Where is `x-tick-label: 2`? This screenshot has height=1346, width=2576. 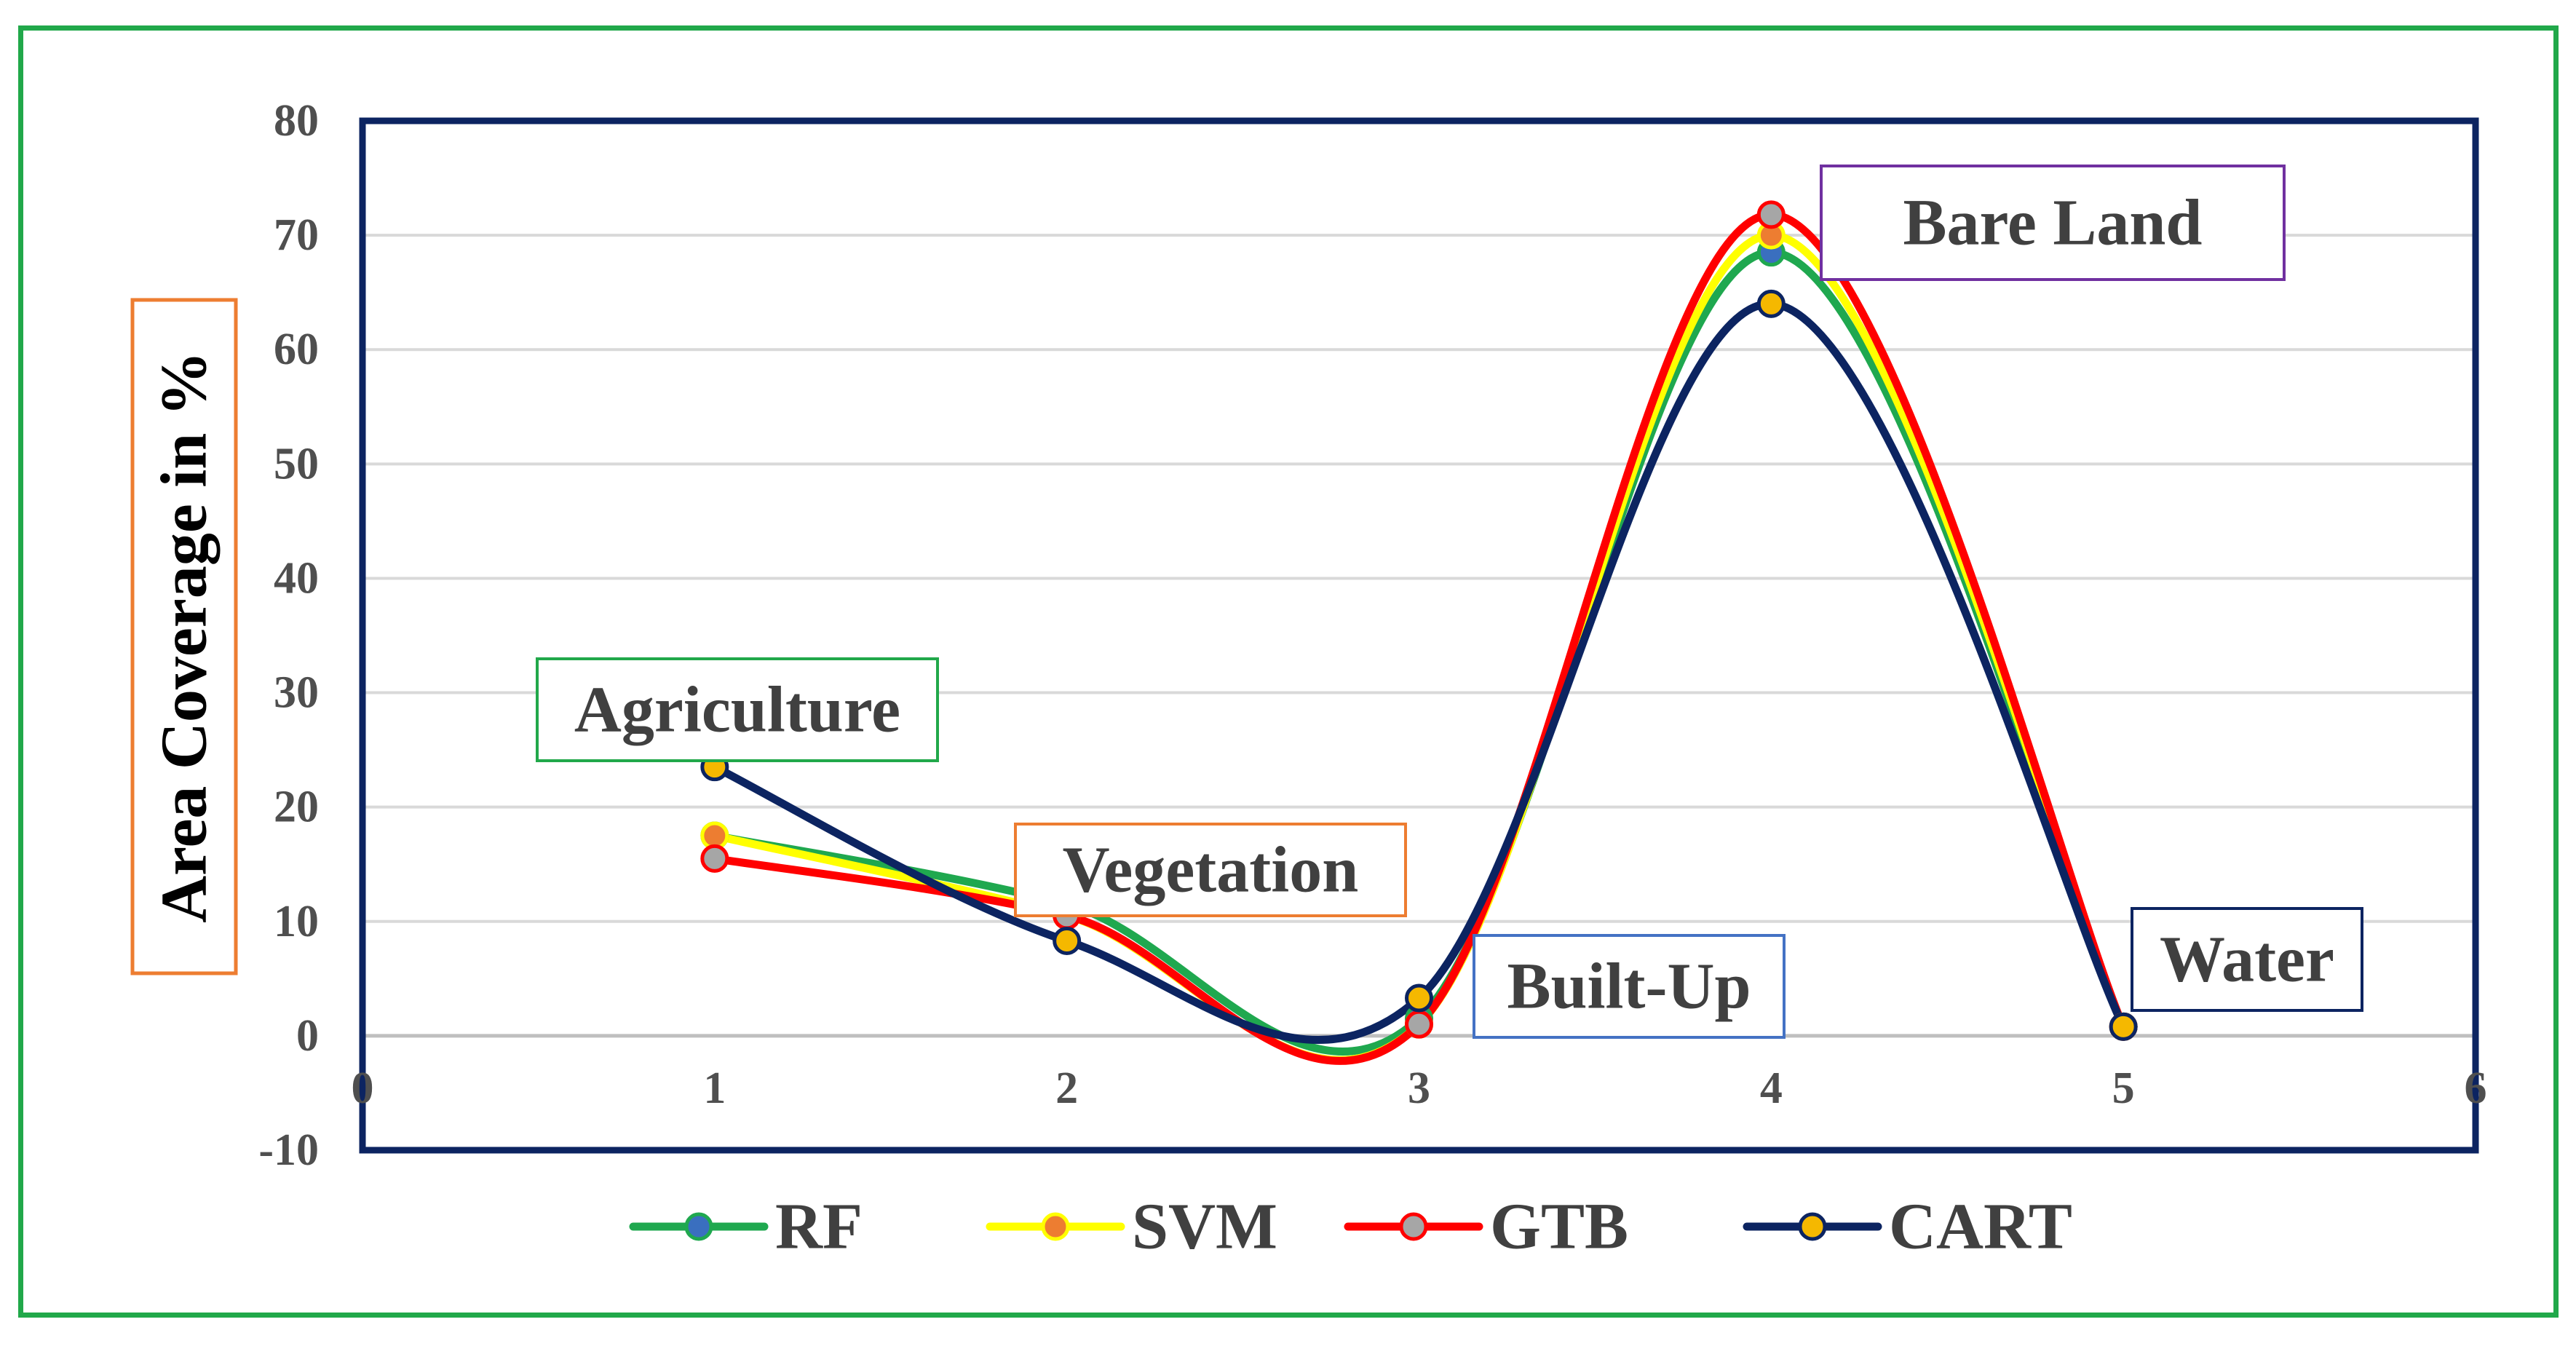 x-tick-label: 2 is located at coordinates (1066, 1088).